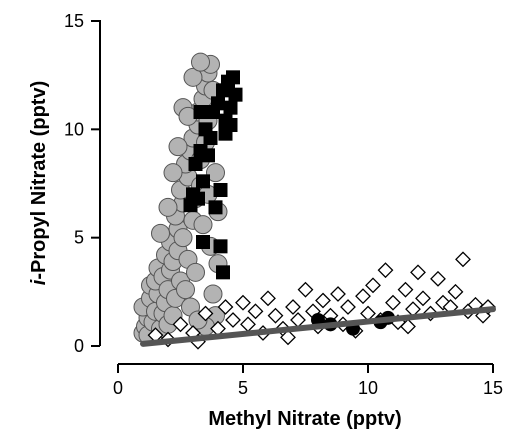 The image size is (505, 433). What do you see at coordinates (308, 381) in the screenshot?
I see `x-ticks: 0 5 10 15` at bounding box center [308, 381].